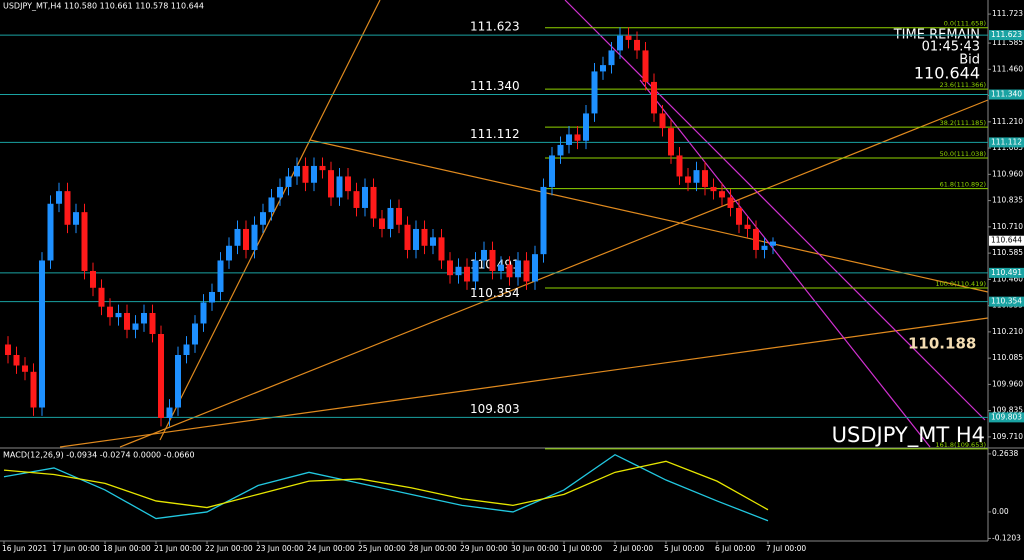  What do you see at coordinates (229, 548) in the screenshot?
I see `x-tick-label: 22 Jun 00:00` at bounding box center [229, 548].